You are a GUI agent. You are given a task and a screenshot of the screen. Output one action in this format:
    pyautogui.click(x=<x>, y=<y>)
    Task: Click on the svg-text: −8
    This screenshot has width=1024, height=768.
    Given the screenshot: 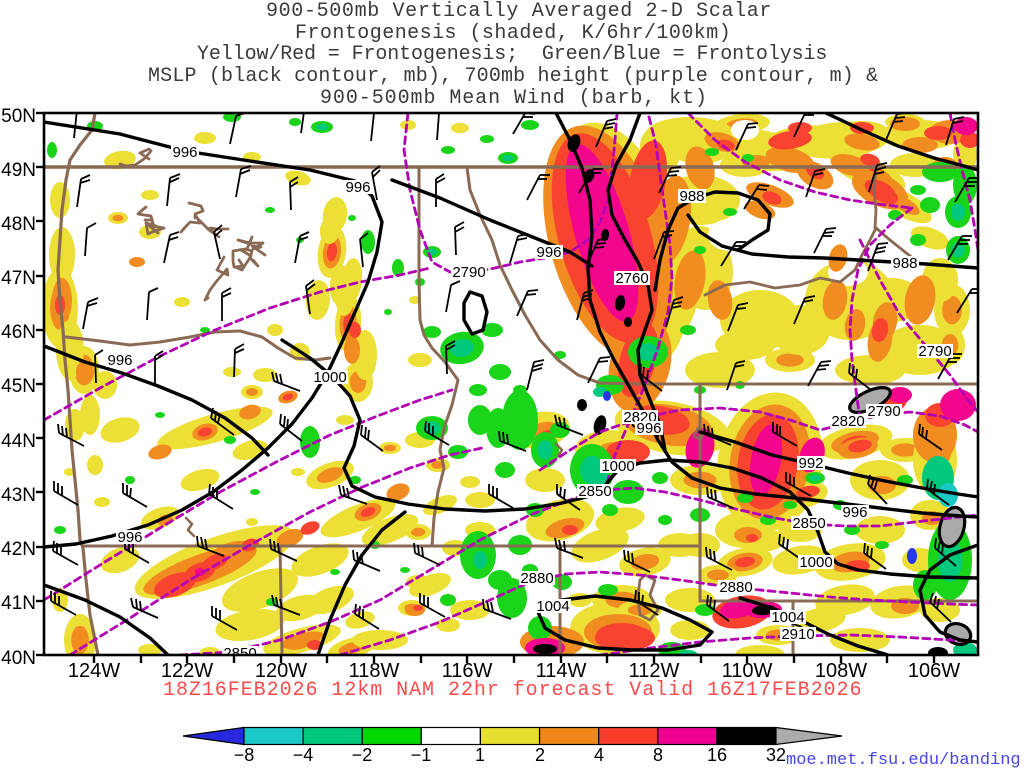 What is the action you would take?
    pyautogui.click(x=244, y=755)
    